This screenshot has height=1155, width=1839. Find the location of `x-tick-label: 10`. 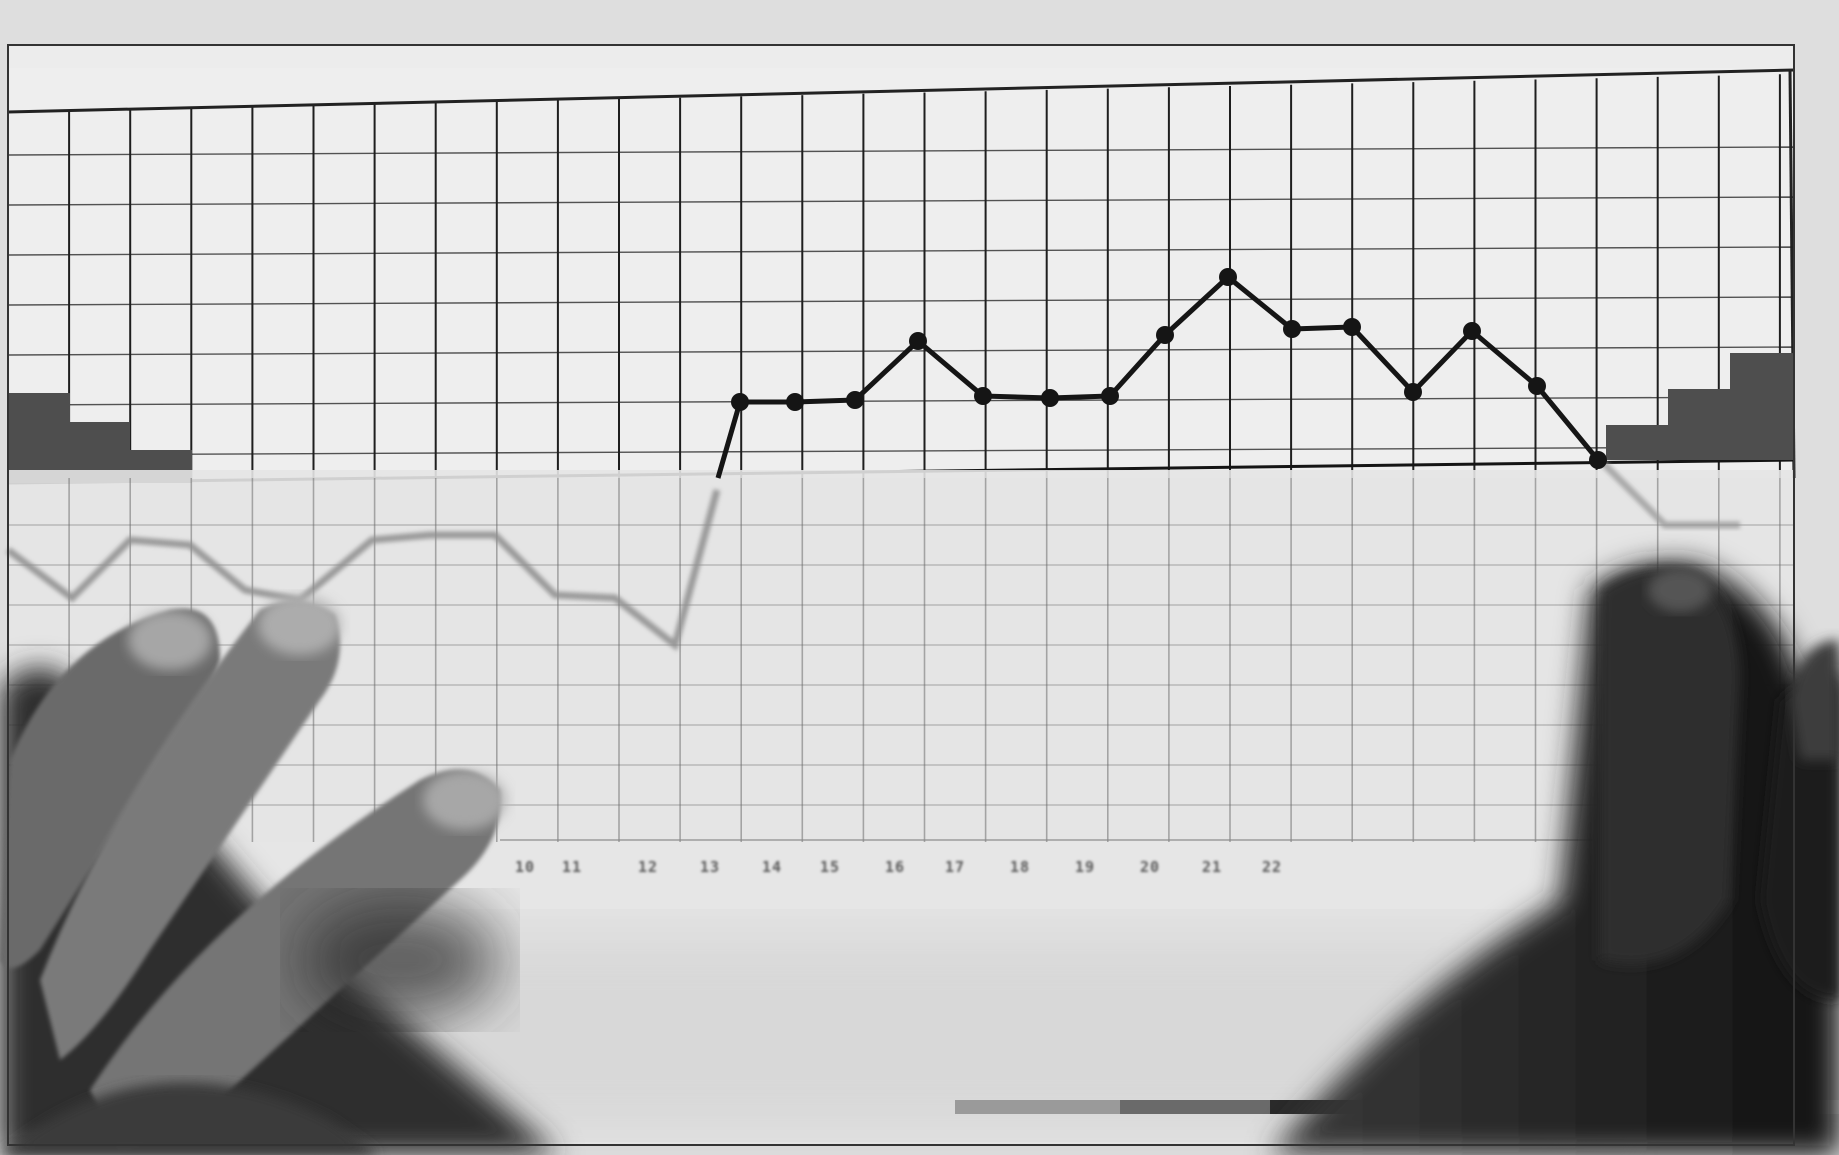

x-tick-label: 10 is located at coordinates (525, 867).